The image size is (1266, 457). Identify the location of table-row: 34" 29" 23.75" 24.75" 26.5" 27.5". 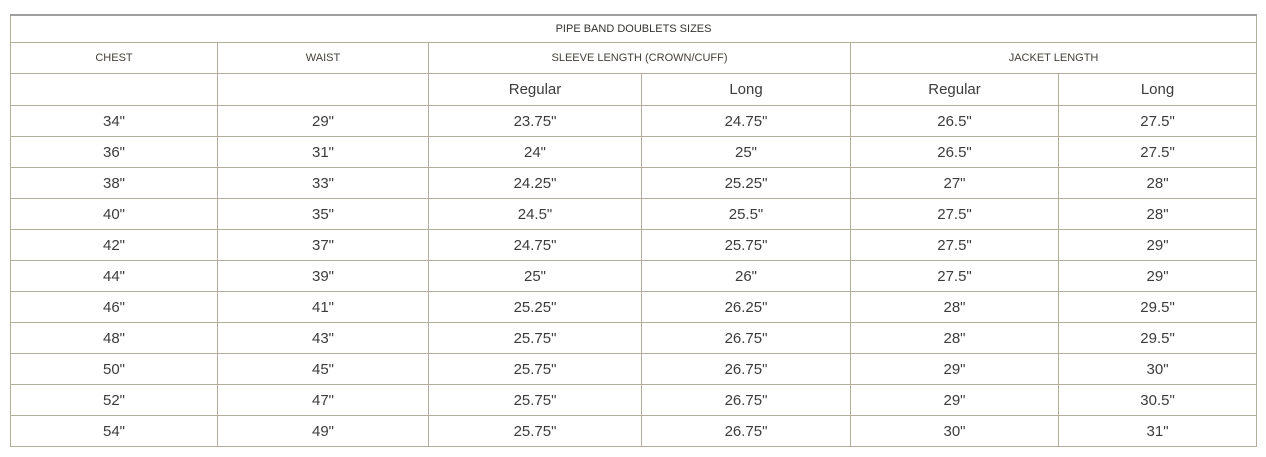
(634, 121).